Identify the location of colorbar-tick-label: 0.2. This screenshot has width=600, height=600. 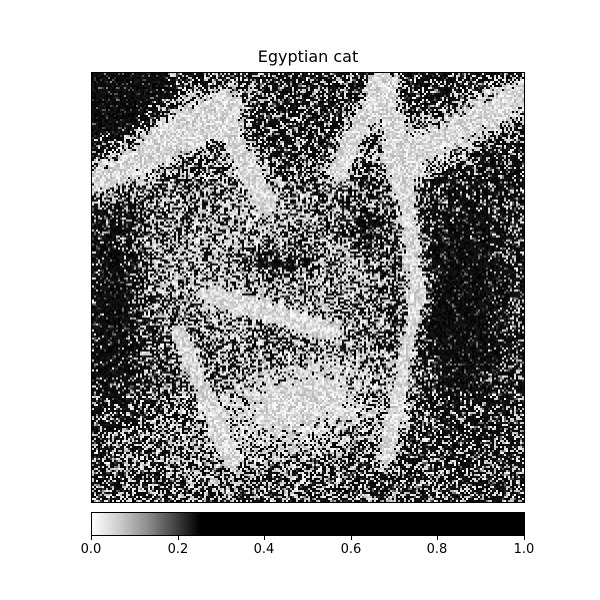
(178, 549).